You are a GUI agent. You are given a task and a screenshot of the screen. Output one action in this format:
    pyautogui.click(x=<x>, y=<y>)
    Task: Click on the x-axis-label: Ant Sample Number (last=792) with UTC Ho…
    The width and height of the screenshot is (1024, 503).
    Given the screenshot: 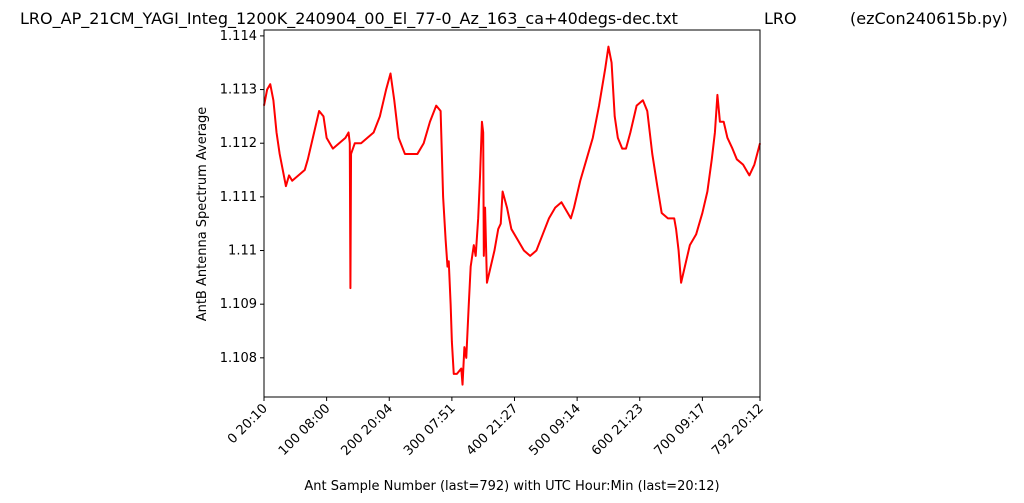 What is the action you would take?
    pyautogui.click(x=511, y=486)
    